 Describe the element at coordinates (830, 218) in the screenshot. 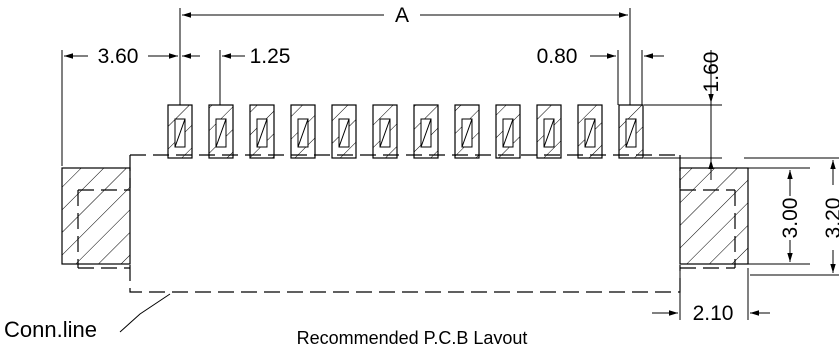

I see `dimension-side-pad-outer-label: 3.20` at that location.